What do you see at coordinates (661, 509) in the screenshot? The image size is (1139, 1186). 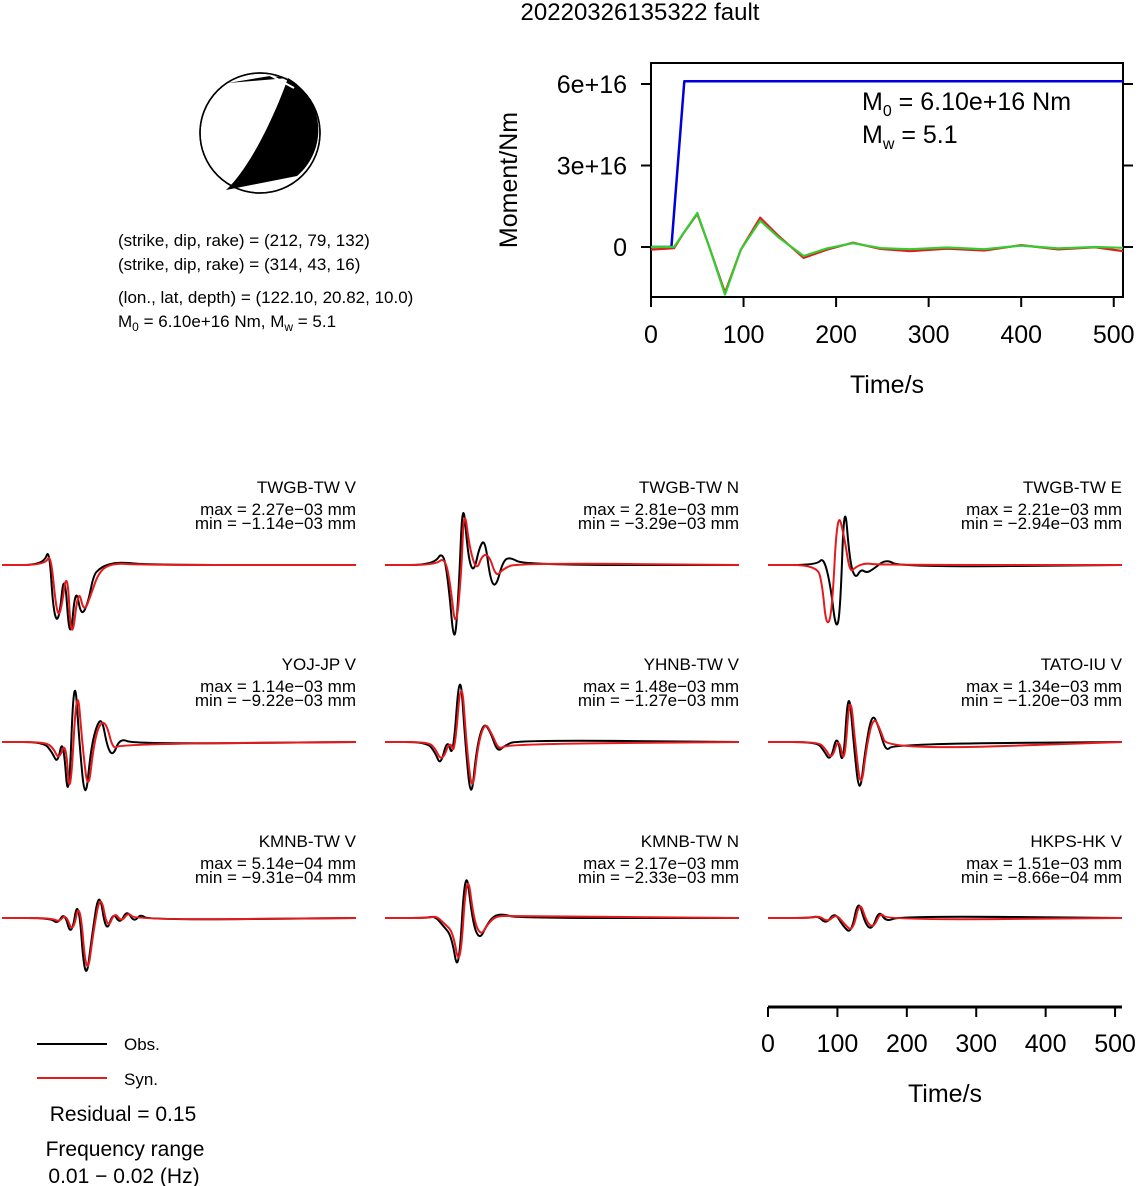 I see `station-max: max = 2.81e−03 mm` at bounding box center [661, 509].